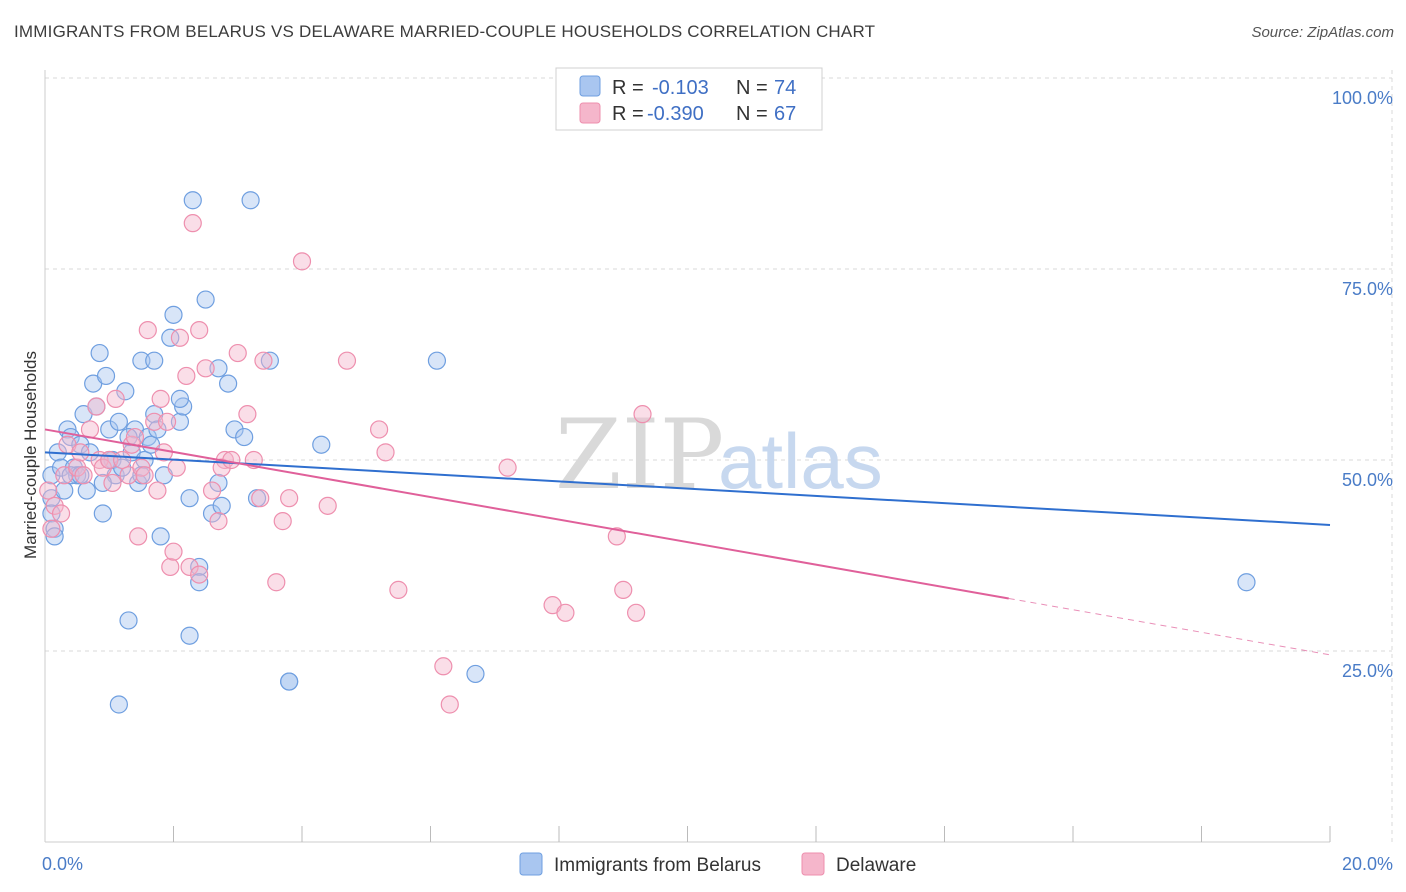  I want to click on legend-swatch-blue, so click(590, 86).